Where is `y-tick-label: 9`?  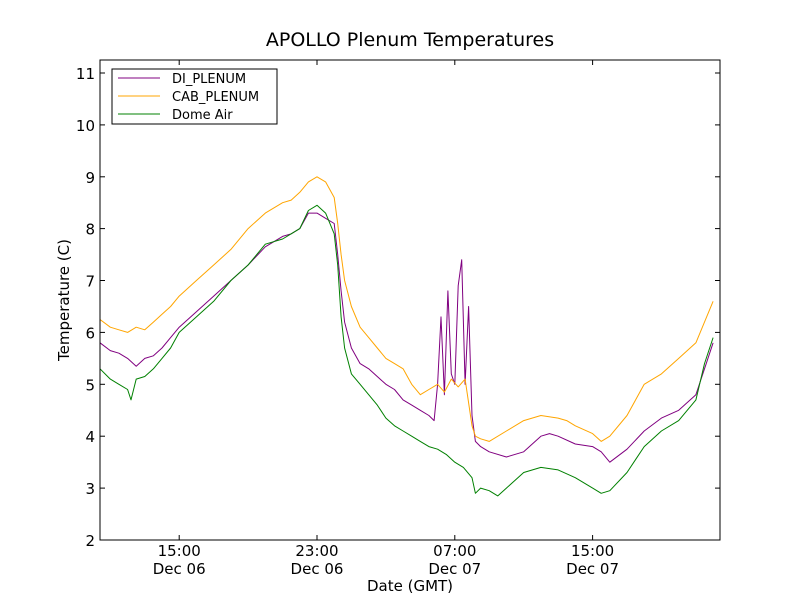 y-tick-label: 9 is located at coordinates (90, 178).